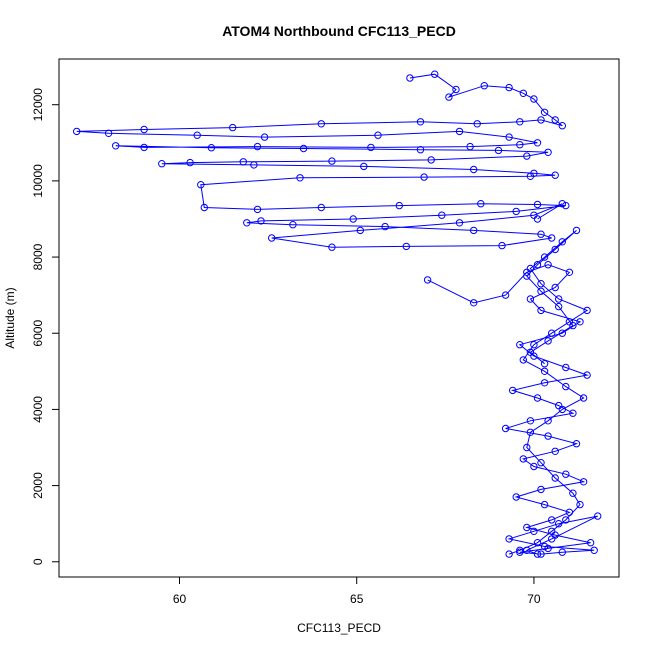 The height and width of the screenshot is (650, 650). What do you see at coordinates (180, 599) in the screenshot?
I see `x-tick-label: 60` at bounding box center [180, 599].